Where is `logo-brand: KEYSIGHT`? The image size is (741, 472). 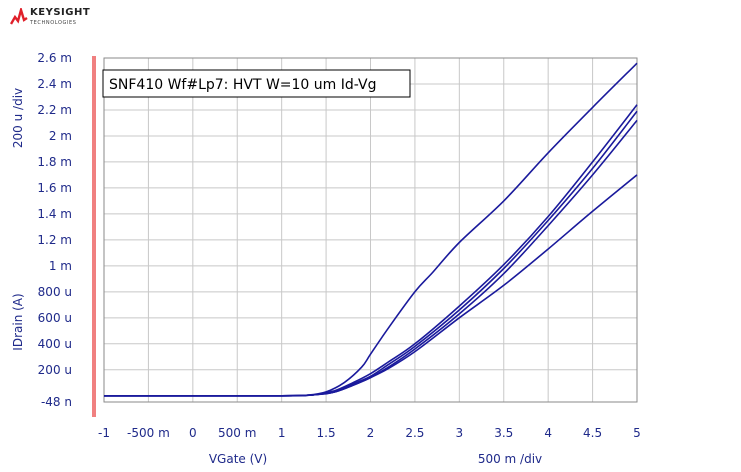 logo-brand: KEYSIGHT is located at coordinates (60, 12).